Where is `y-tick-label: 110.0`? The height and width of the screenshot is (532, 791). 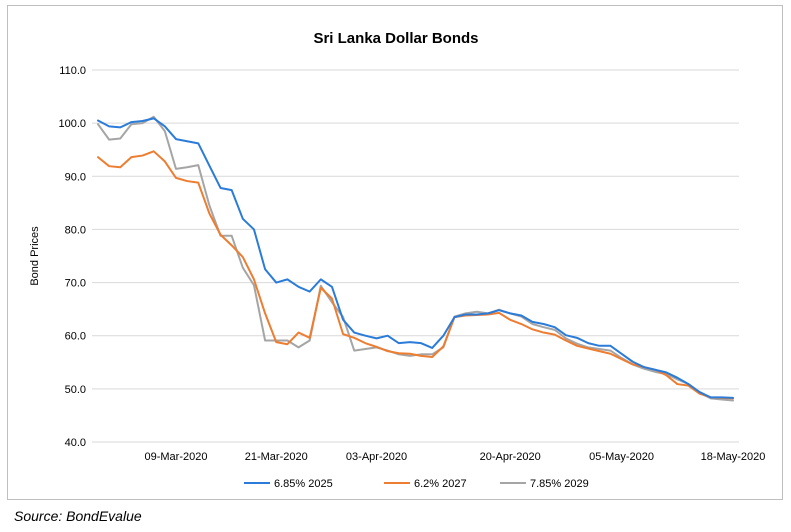 y-tick-label: 110.0 is located at coordinates (72, 71).